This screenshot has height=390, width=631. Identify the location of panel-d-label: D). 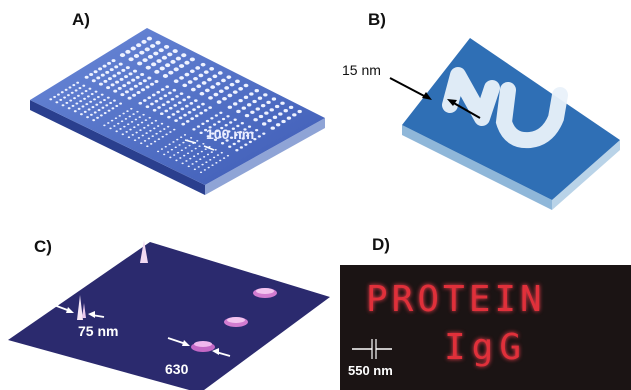
(381, 244).